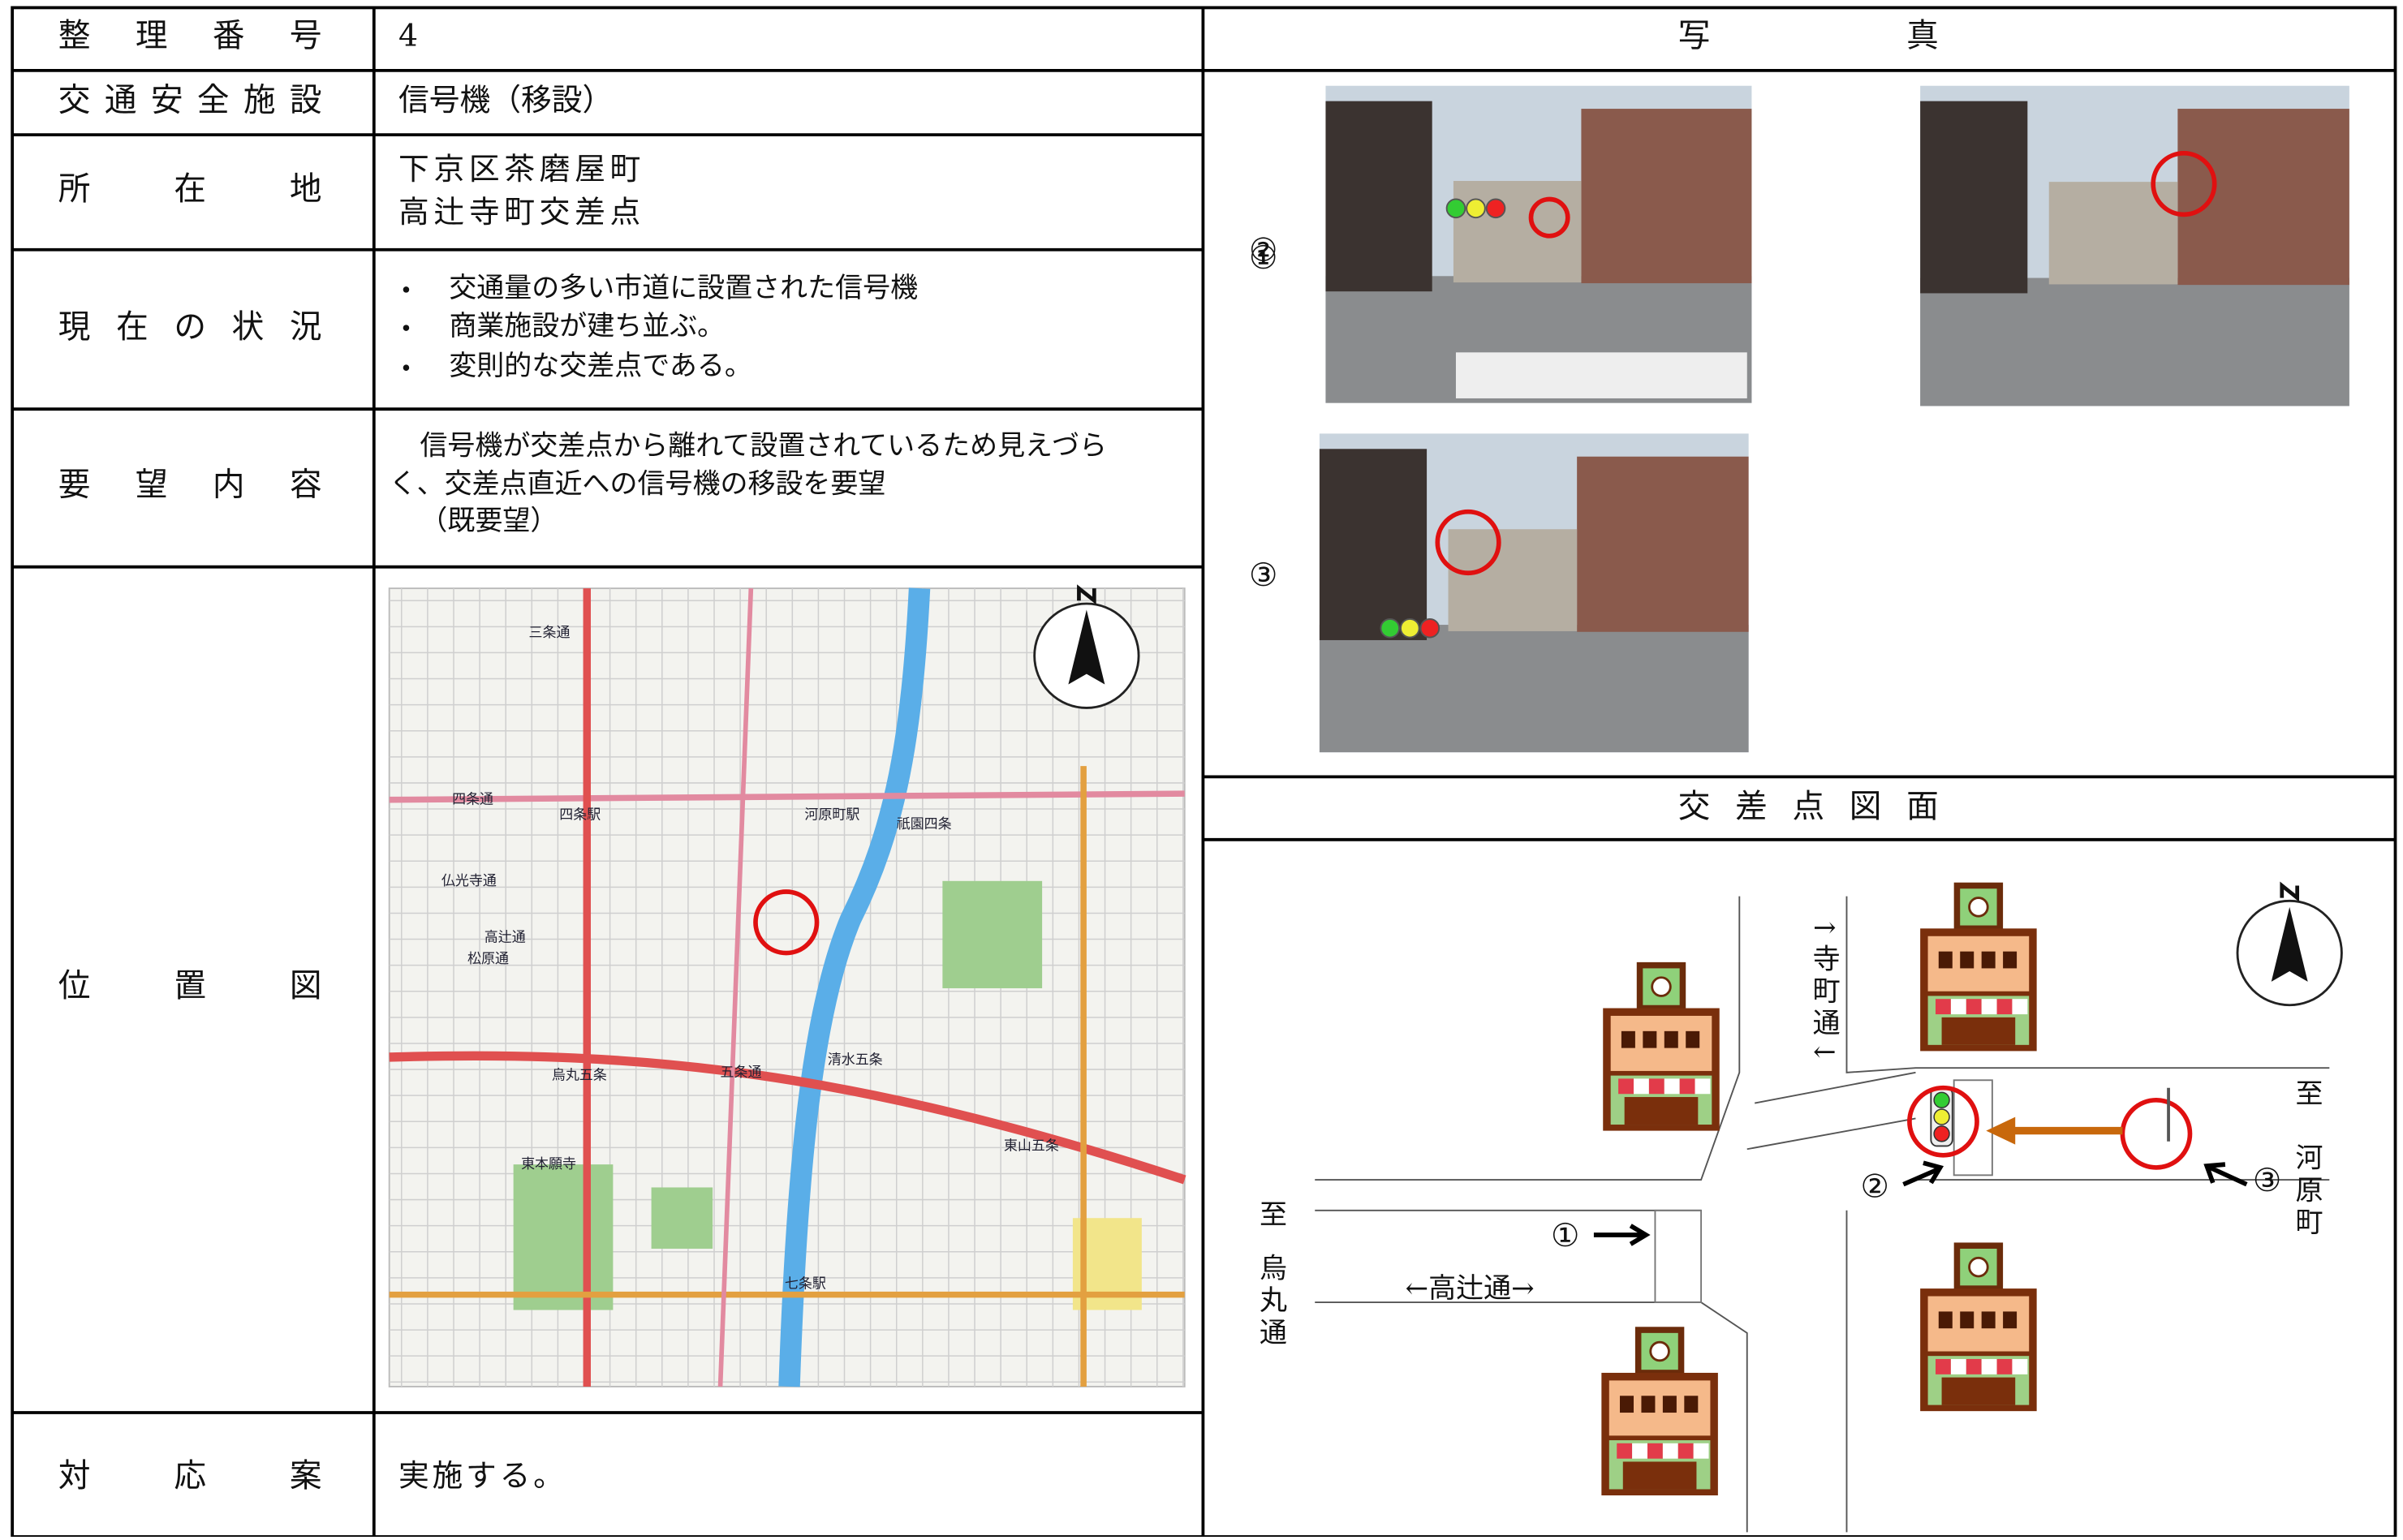 Image resolution: width=2403 pixels, height=1540 pixels. Describe the element at coordinates (521, 169) in the screenshot. I see `row-line: 下京区茶磨屋町` at that location.